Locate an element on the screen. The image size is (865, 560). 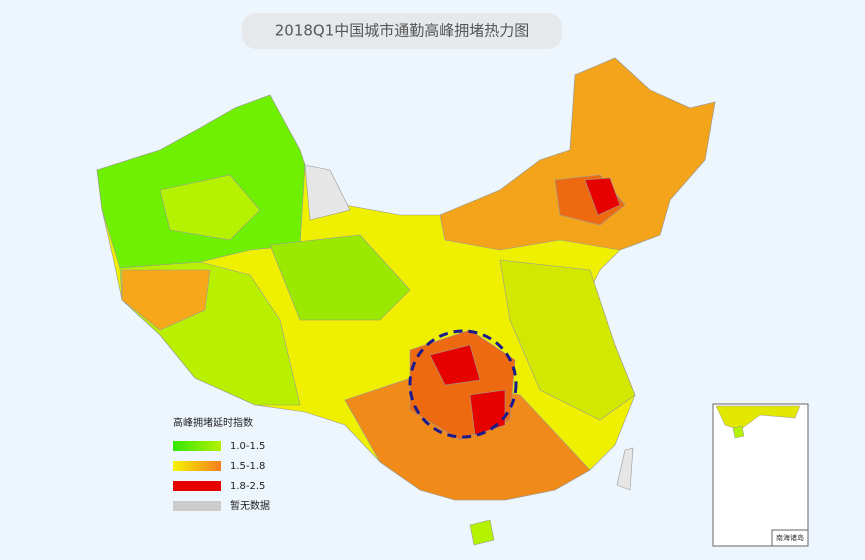
legend-label: 1.5-1.8 is located at coordinates (247, 466).